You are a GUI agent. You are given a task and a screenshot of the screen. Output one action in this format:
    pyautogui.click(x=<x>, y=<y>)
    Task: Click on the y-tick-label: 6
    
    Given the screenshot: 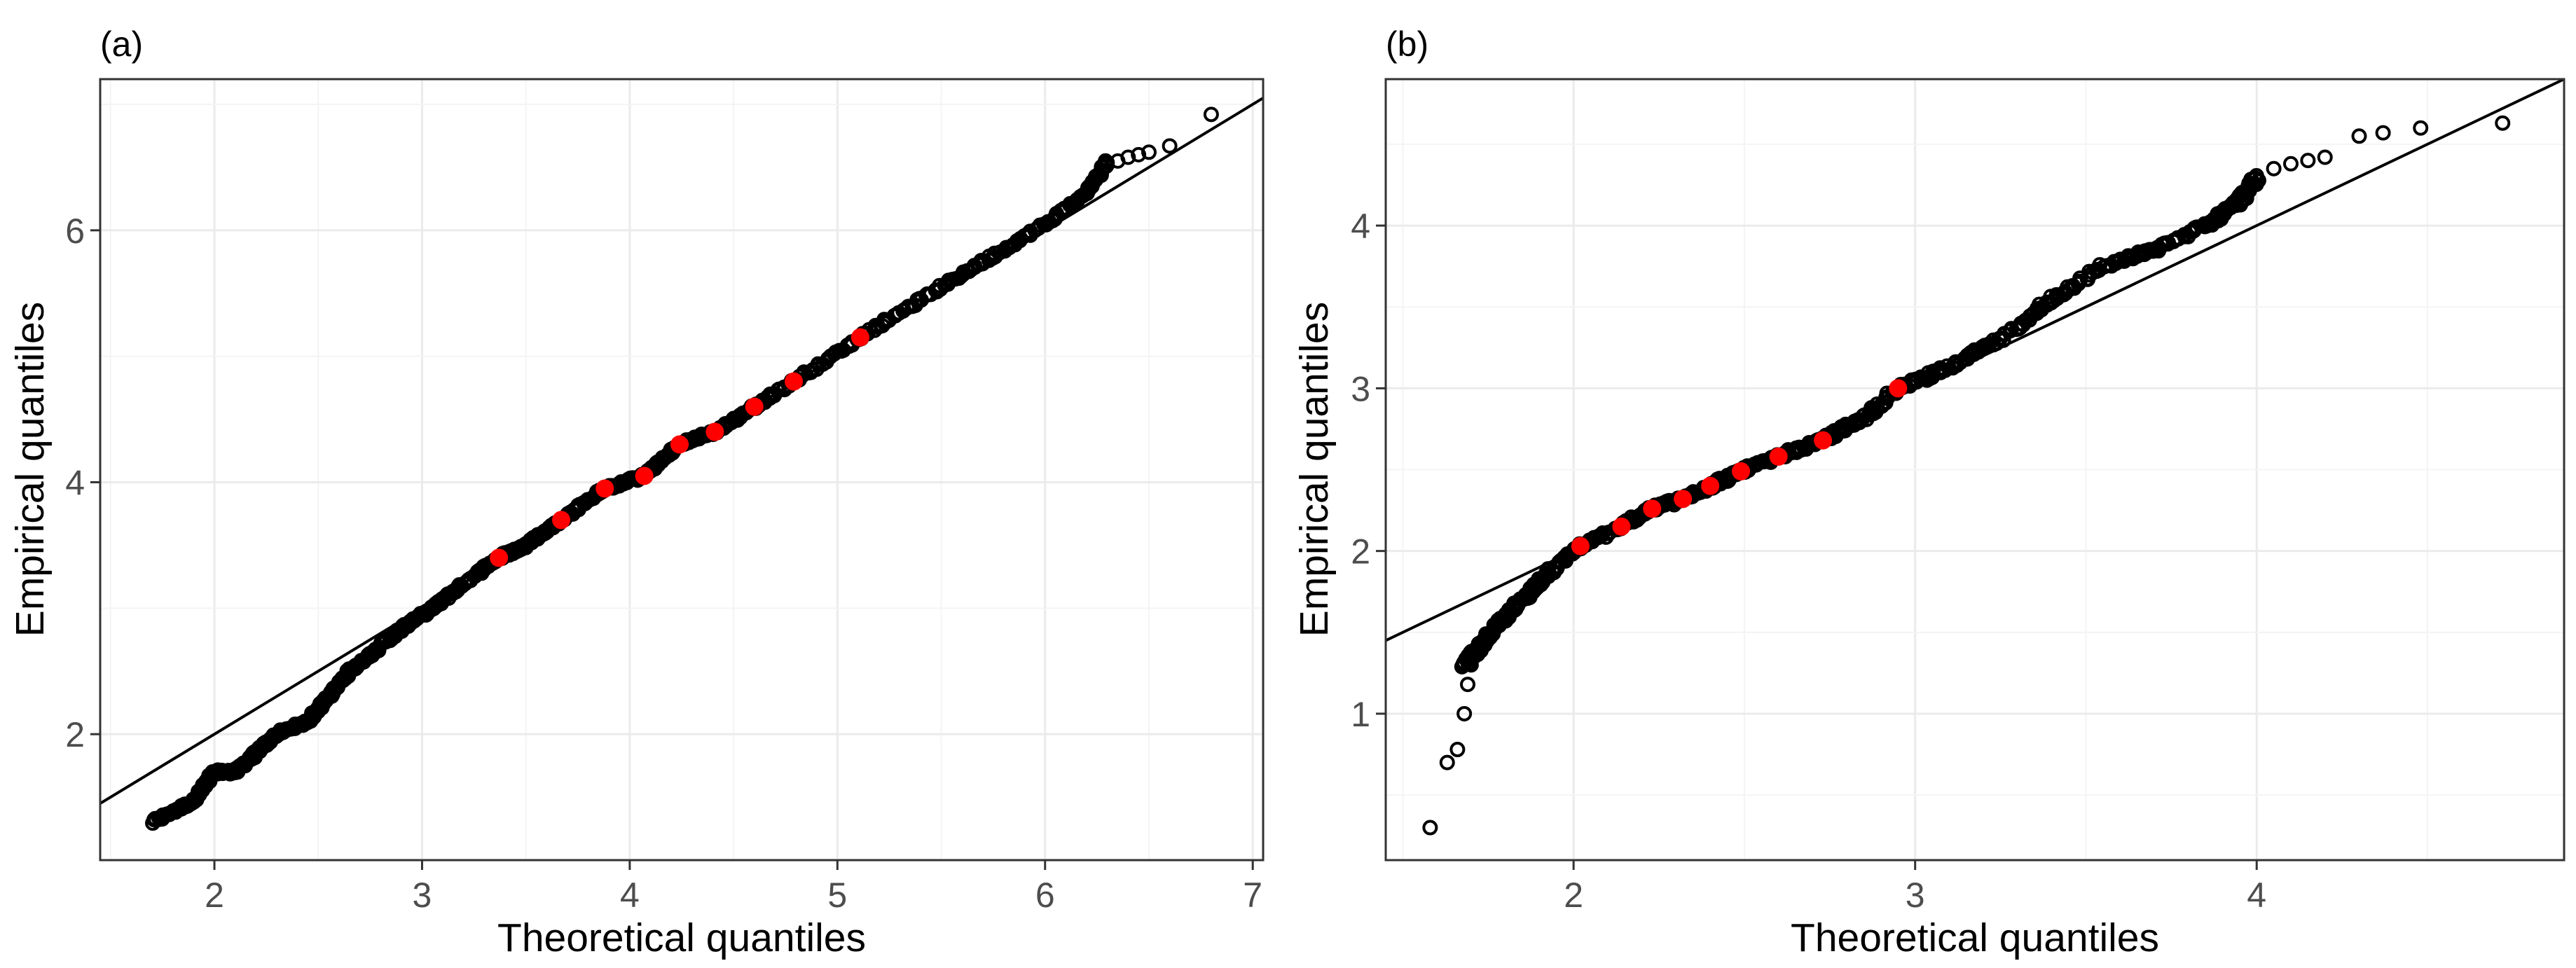 What is the action you would take?
    pyautogui.click(x=75, y=232)
    